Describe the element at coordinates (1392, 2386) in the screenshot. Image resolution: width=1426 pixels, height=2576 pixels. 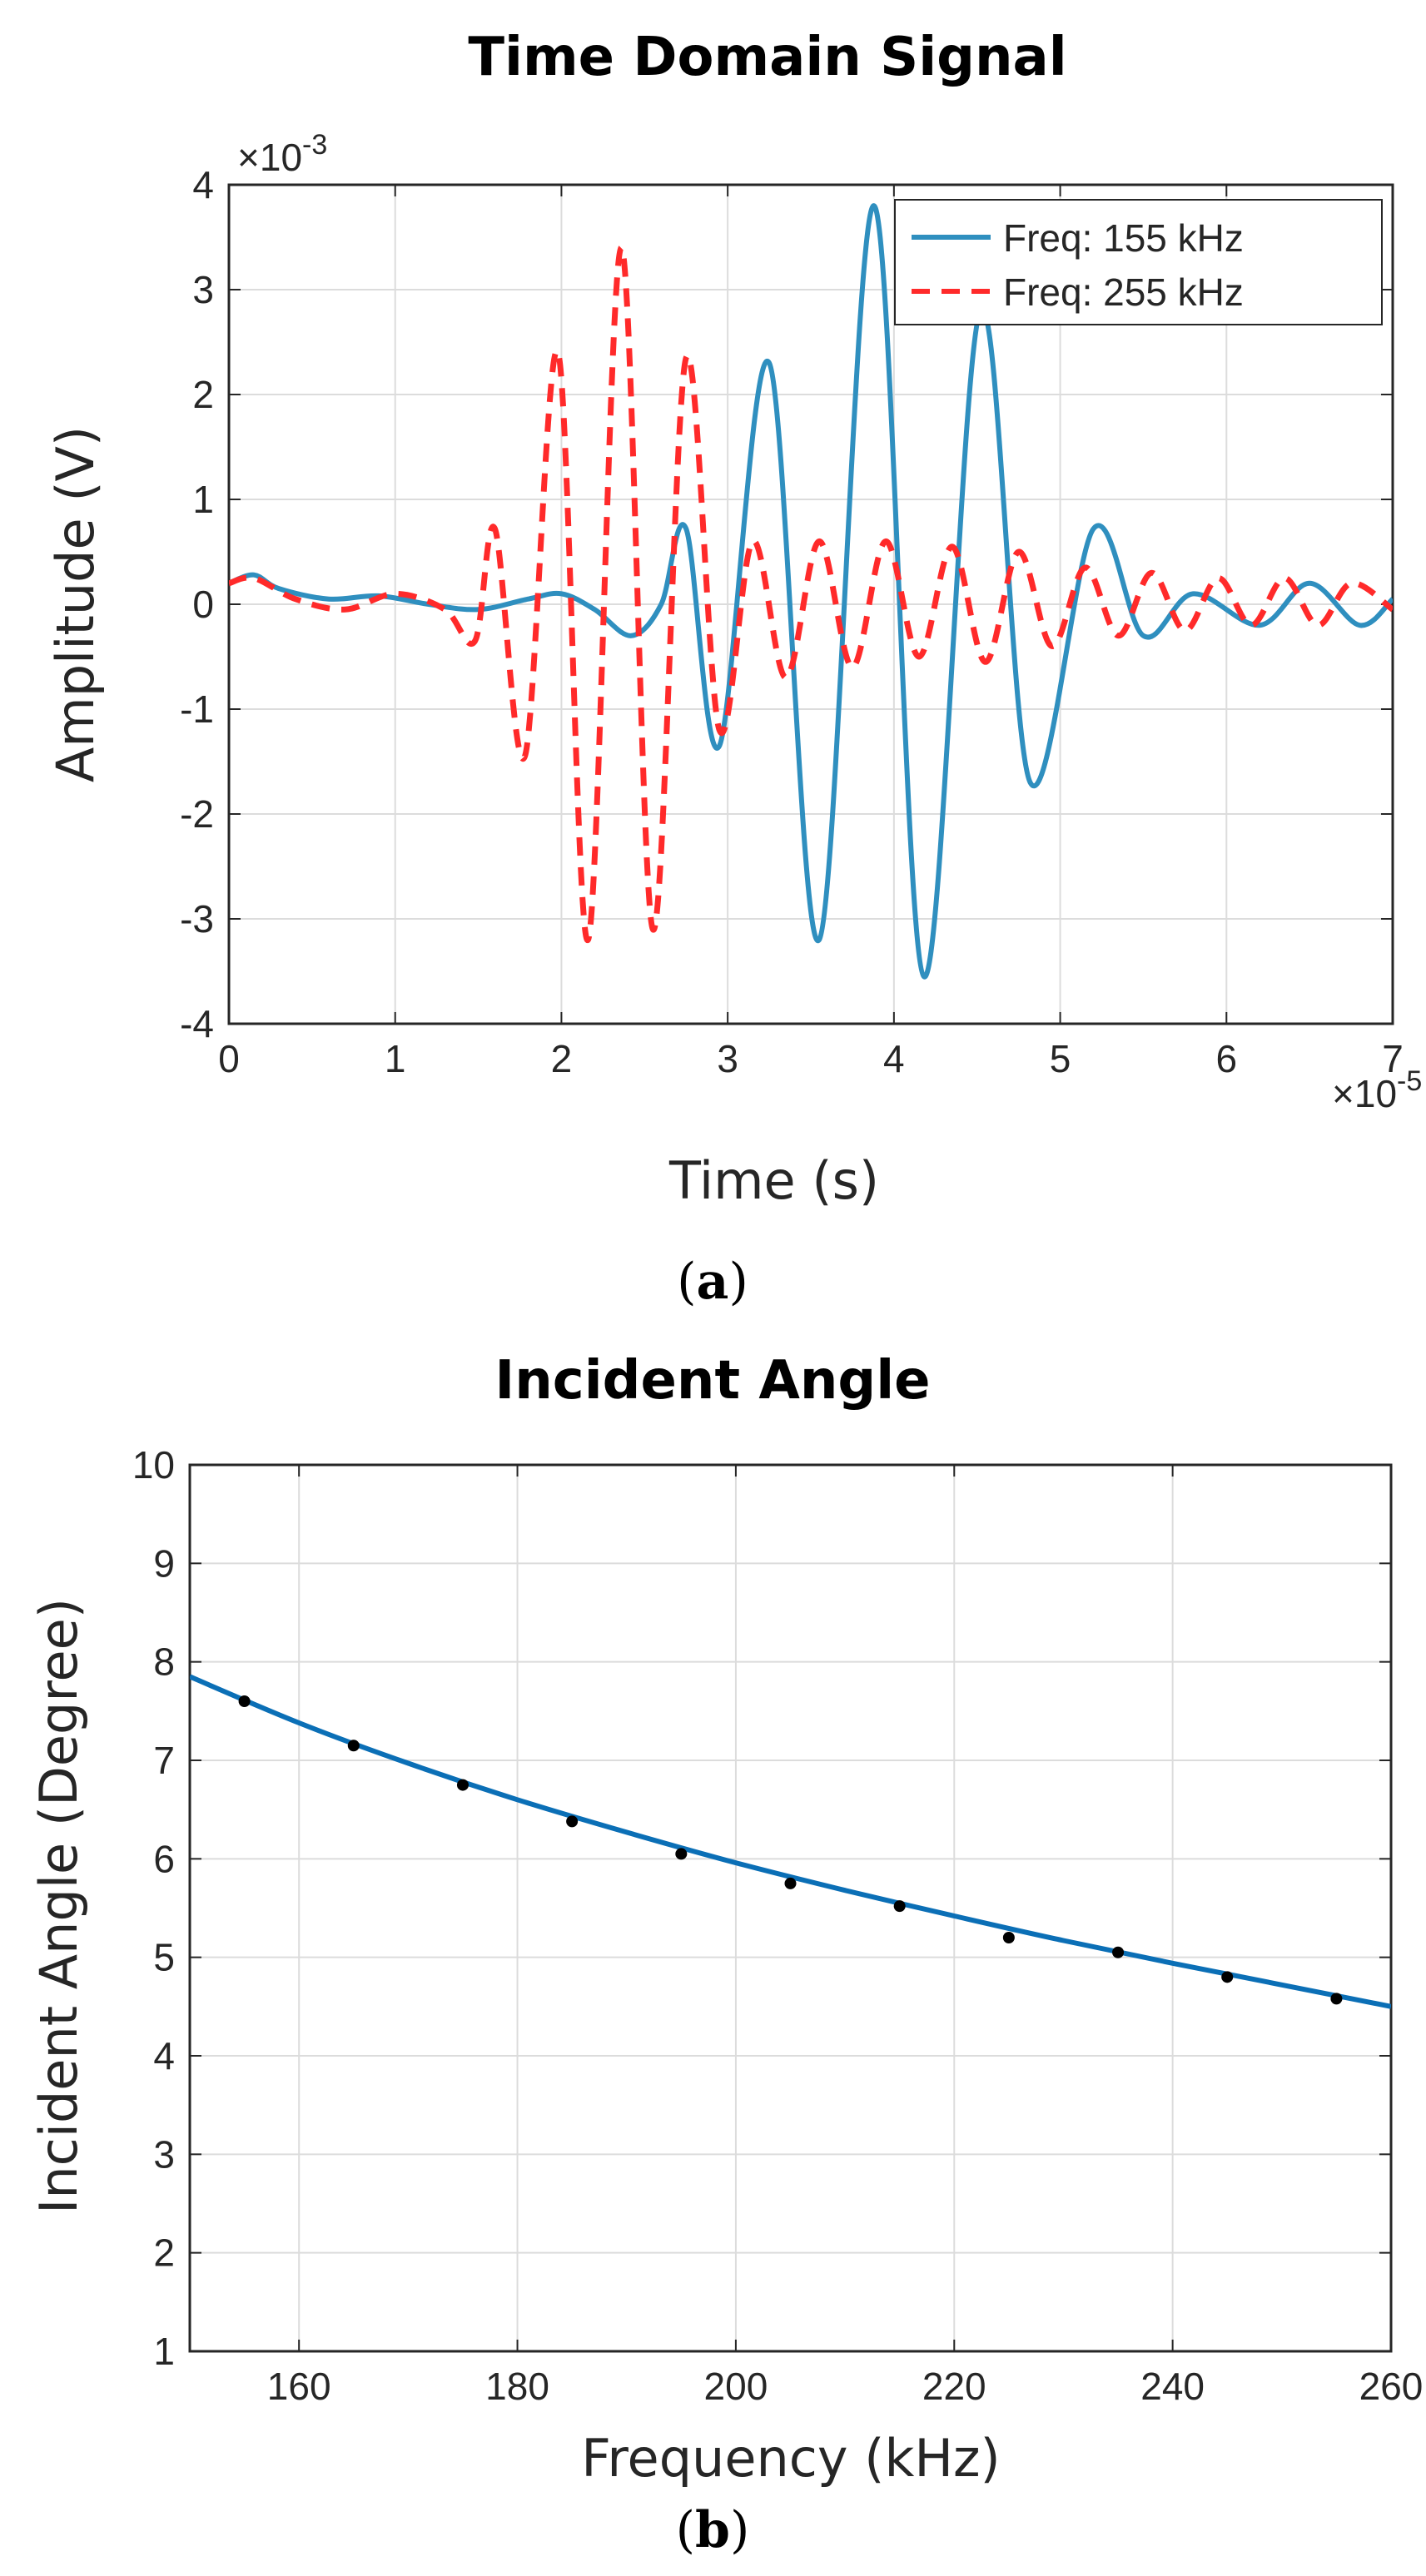
I see `x-tick-label: 260` at that location.